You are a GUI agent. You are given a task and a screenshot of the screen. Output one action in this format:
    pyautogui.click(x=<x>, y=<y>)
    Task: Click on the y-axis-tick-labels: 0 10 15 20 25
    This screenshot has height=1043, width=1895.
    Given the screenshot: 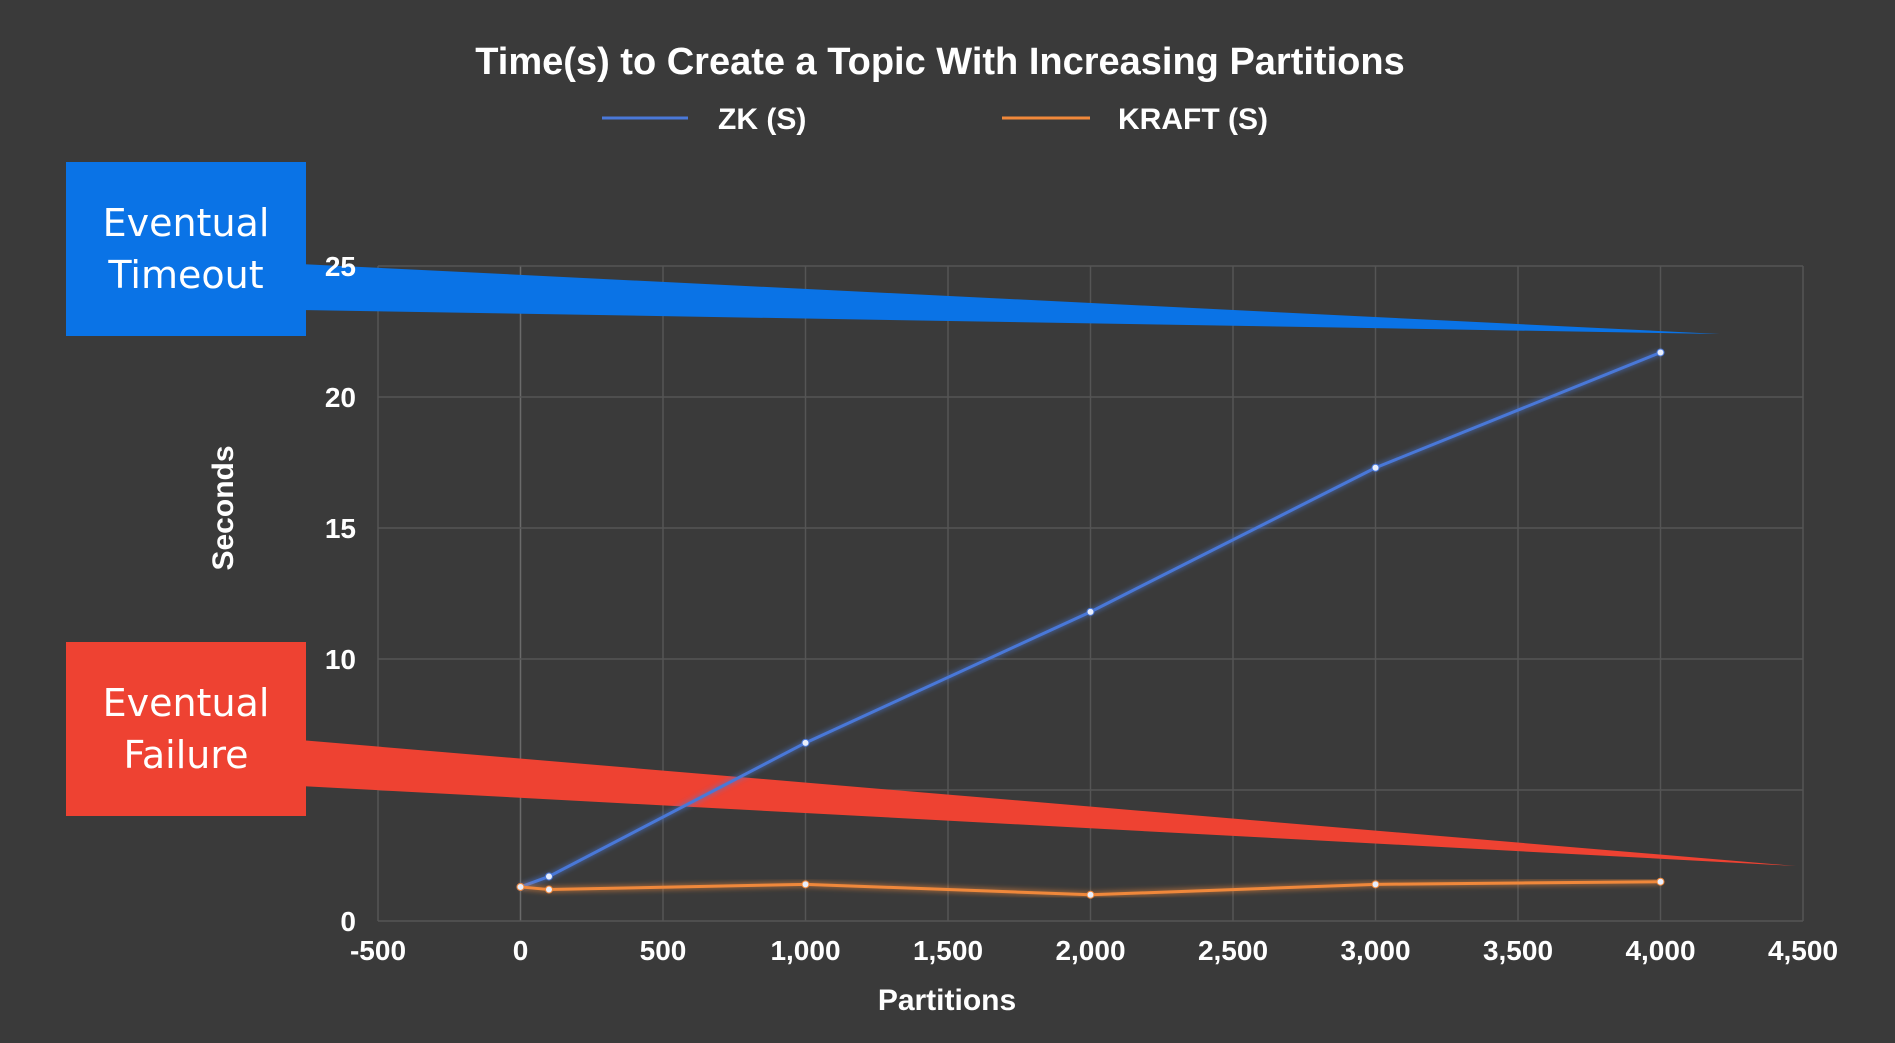 What is the action you would take?
    pyautogui.click(x=340, y=594)
    